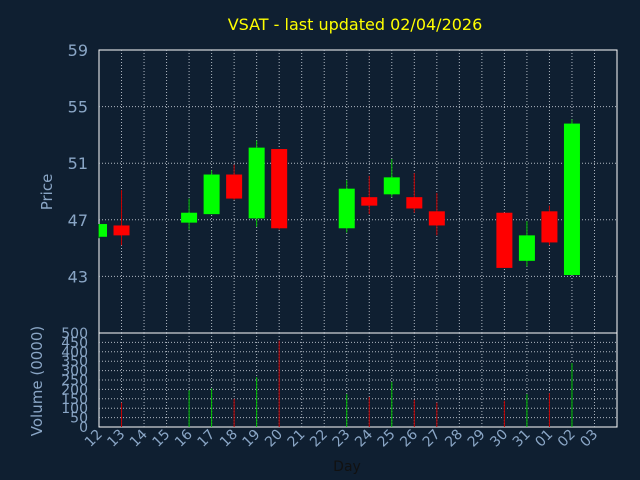 The image size is (640, 480). Describe the element at coordinates (184, 438) in the screenshot. I see `x-tick-label: 16` at that location.